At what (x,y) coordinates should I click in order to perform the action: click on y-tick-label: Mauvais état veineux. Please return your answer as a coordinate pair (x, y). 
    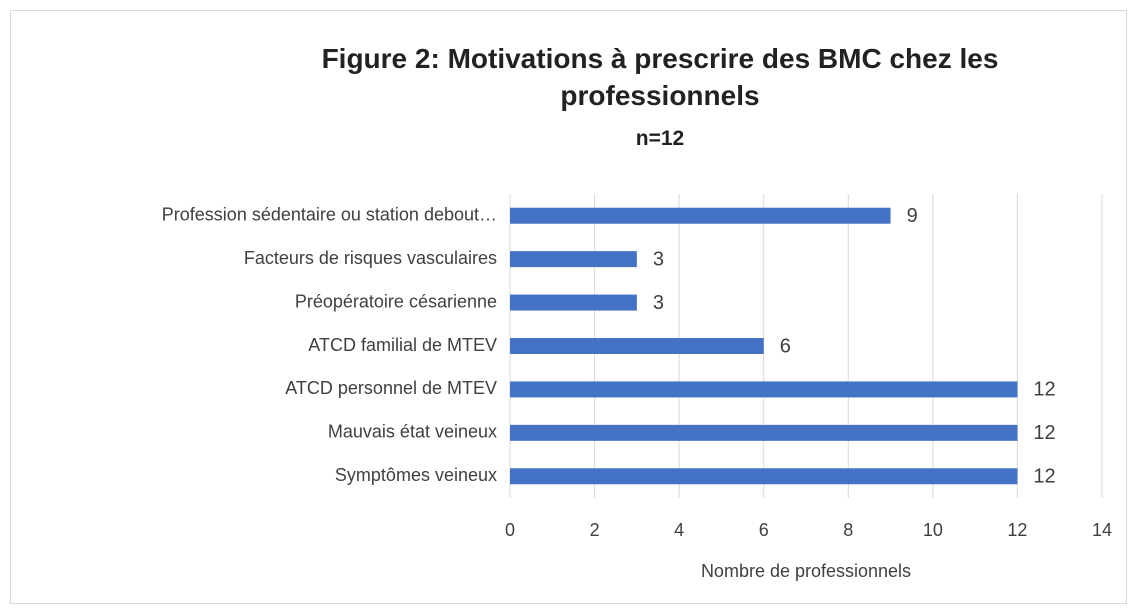
    Looking at the image, I should click on (412, 432).